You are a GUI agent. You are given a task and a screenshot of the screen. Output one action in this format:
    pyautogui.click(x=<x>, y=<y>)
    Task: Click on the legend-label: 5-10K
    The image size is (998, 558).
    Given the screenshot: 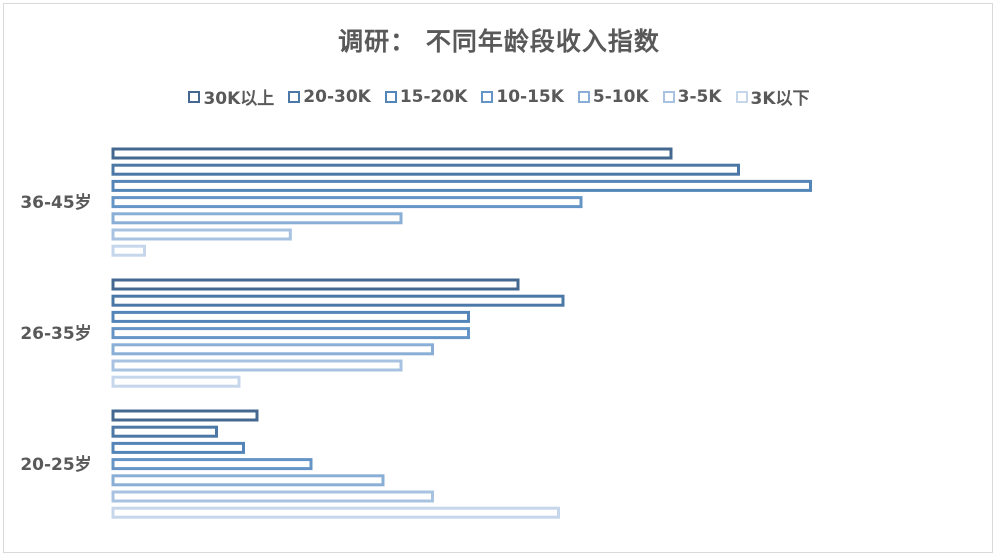 What is the action you would take?
    pyautogui.click(x=620, y=96)
    